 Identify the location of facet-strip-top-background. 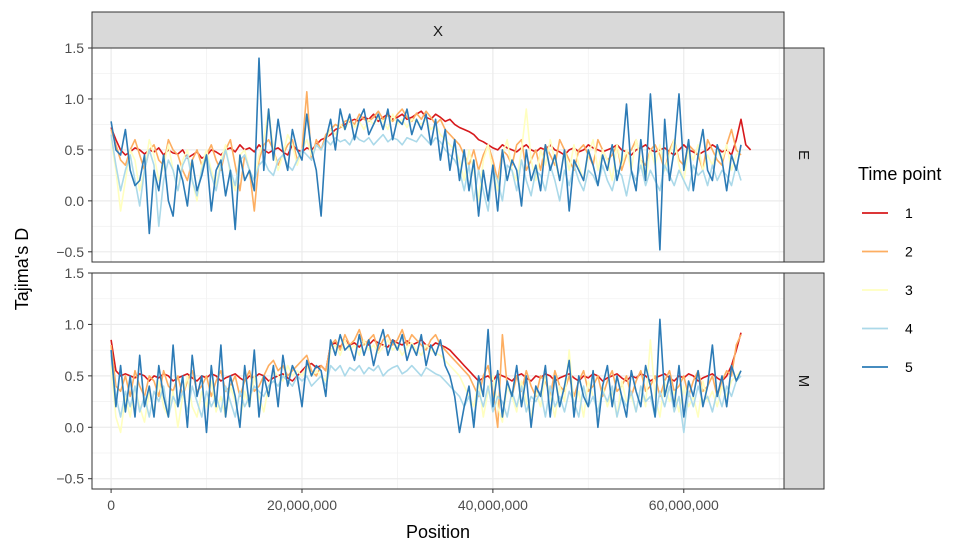
(438, 30).